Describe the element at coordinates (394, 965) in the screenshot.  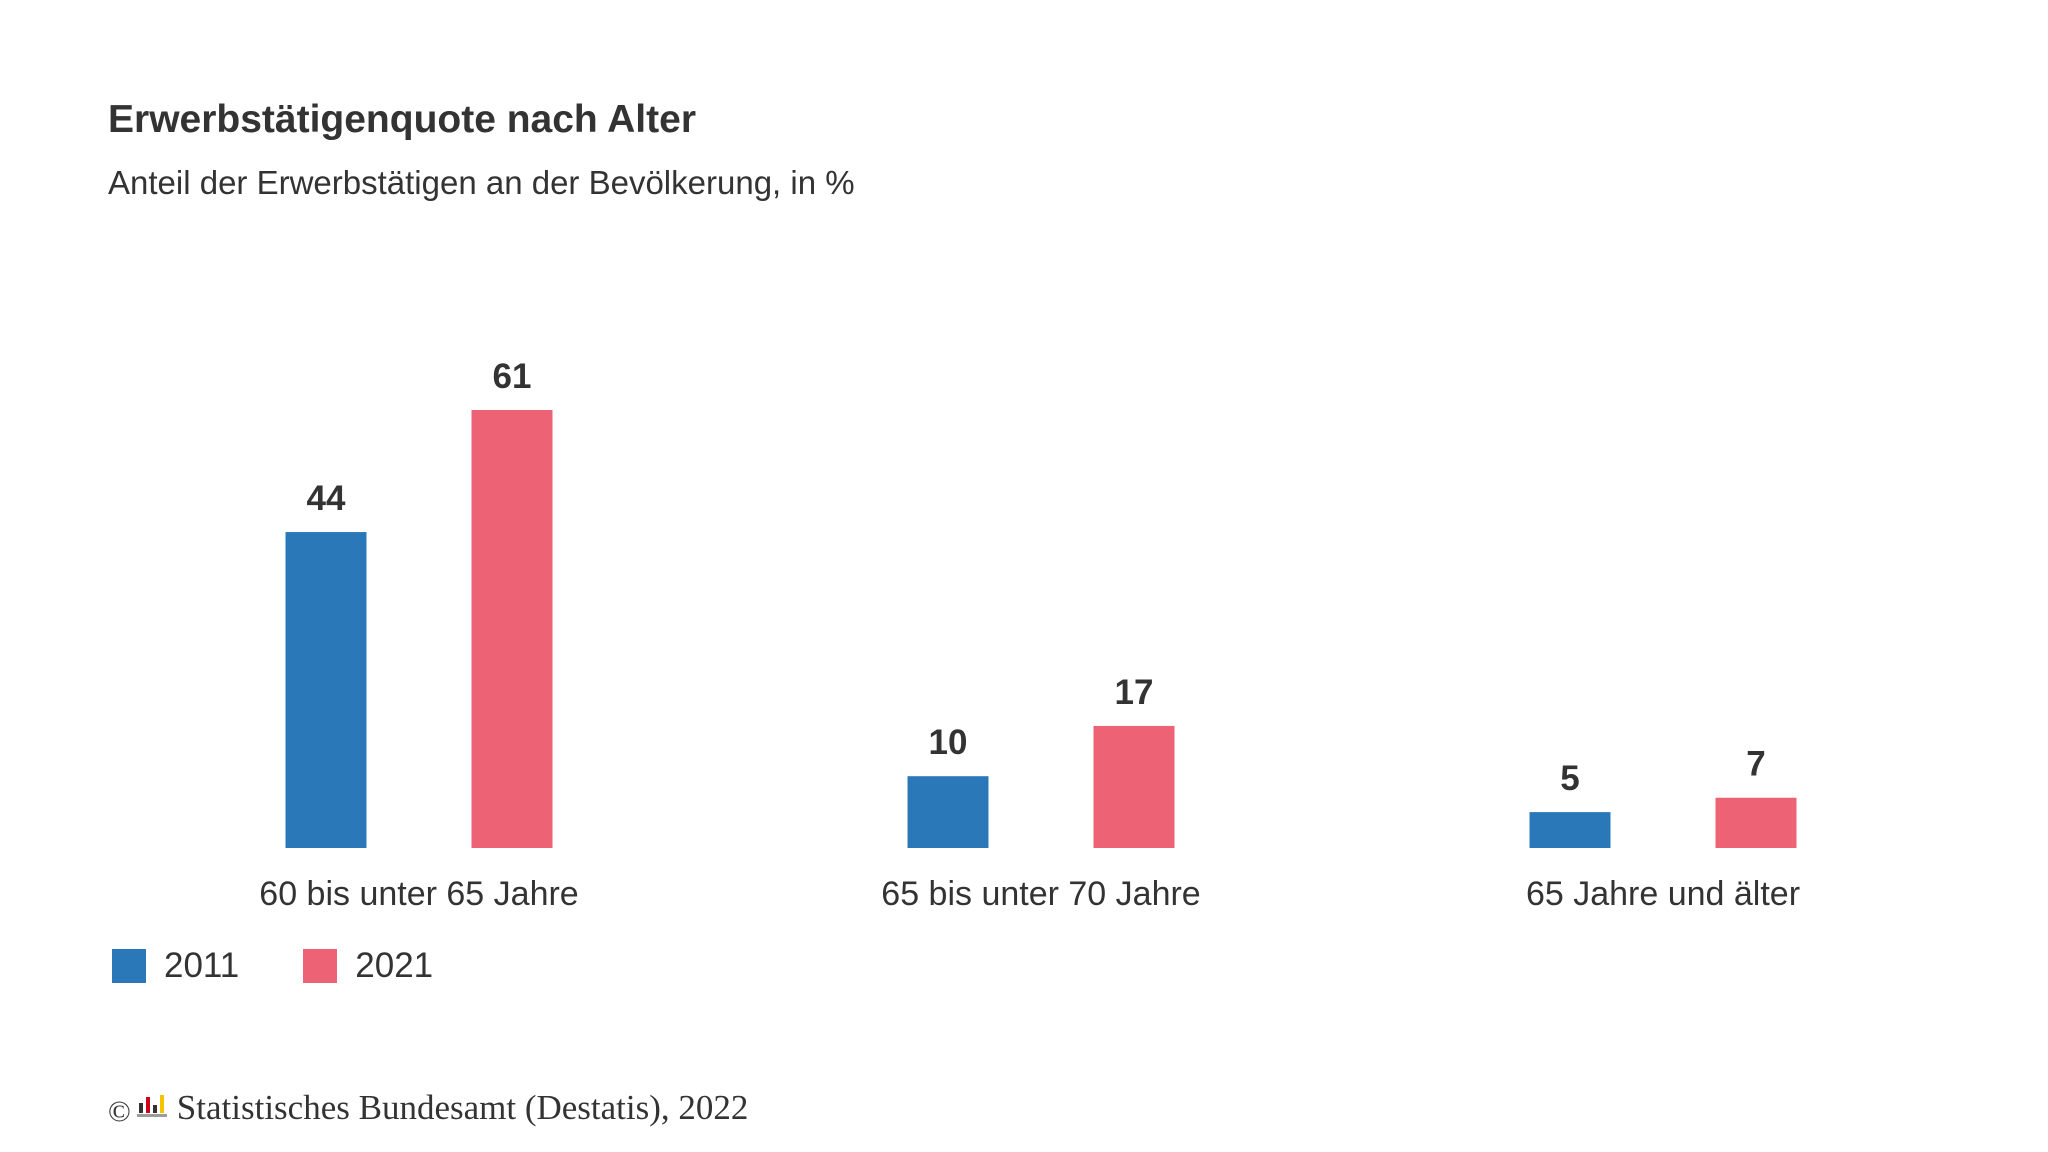
I see `legend-label-2021: 2021` at that location.